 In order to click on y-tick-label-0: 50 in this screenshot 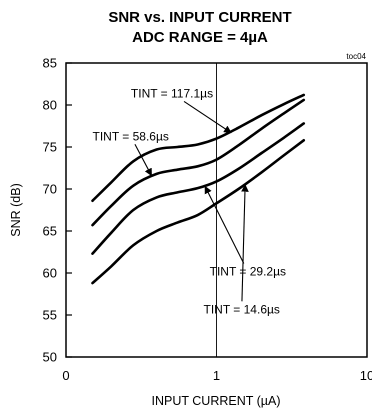, I will do `click(50, 357)`.